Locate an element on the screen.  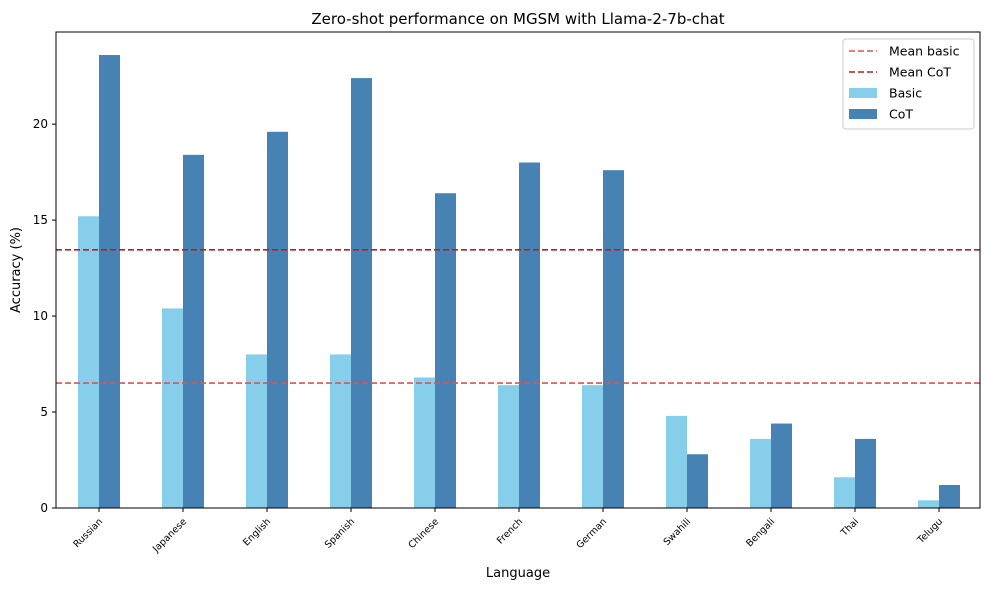
bar-cot-russian is located at coordinates (109, 281).